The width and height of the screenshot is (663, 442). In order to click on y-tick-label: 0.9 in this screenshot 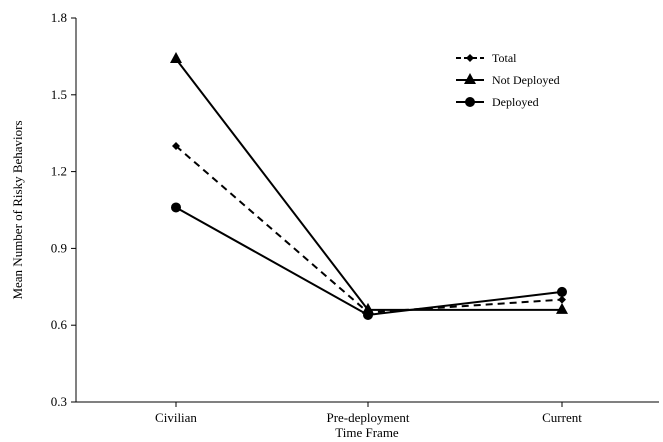, I will do `click(59, 247)`.